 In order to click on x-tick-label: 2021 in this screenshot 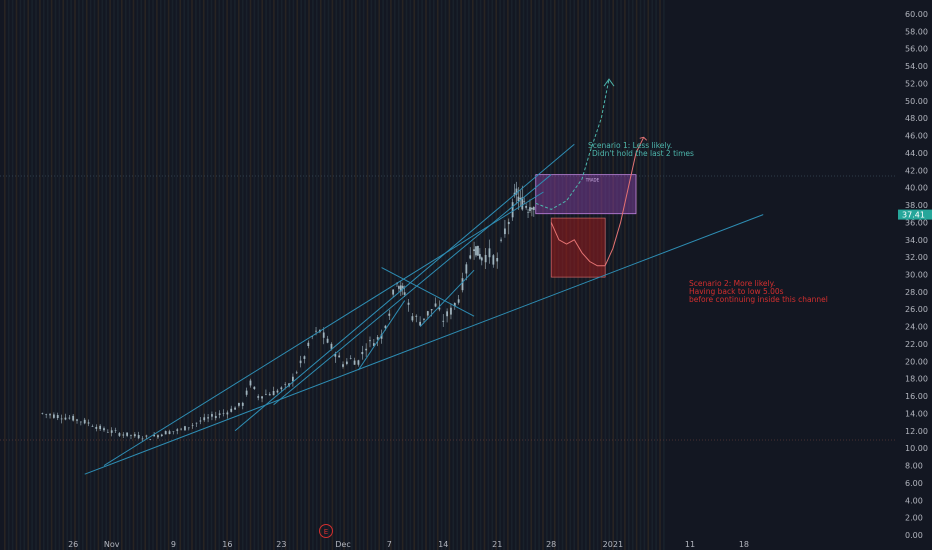, I will do `click(613, 544)`.